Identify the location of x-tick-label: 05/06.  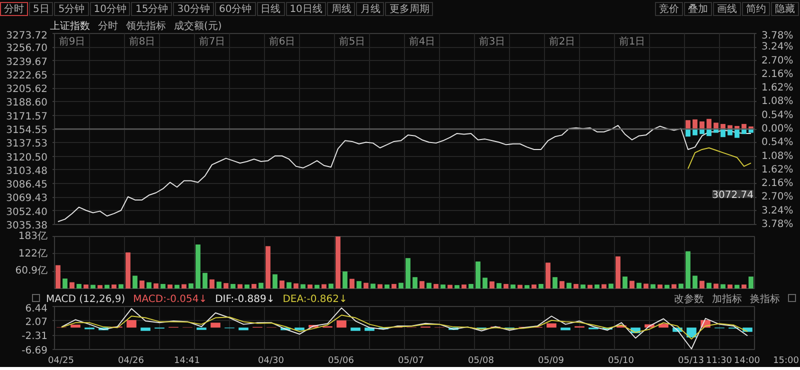
(341, 361).